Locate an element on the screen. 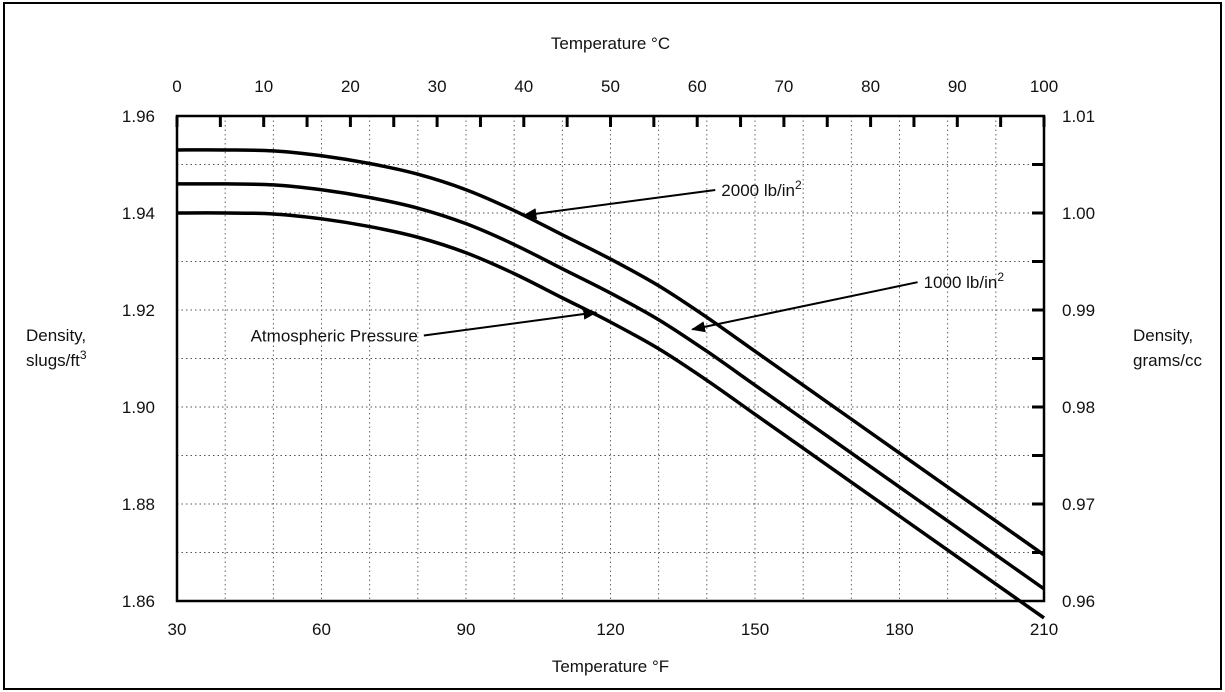  y-right-tick-label: 0.97 is located at coordinates (1078, 504).